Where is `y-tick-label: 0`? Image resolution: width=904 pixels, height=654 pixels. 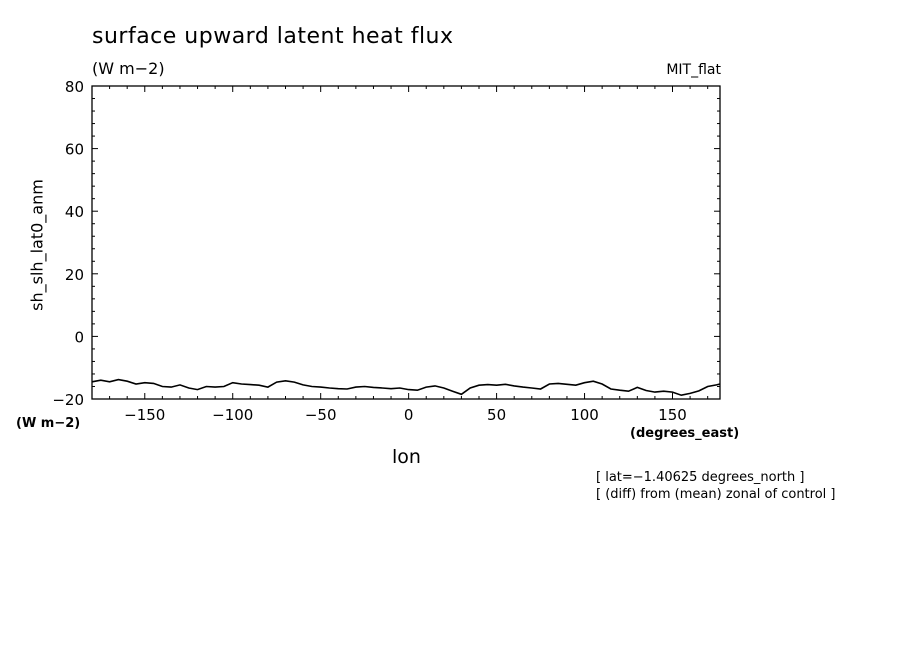
y-tick-label: 0 is located at coordinates (79, 337).